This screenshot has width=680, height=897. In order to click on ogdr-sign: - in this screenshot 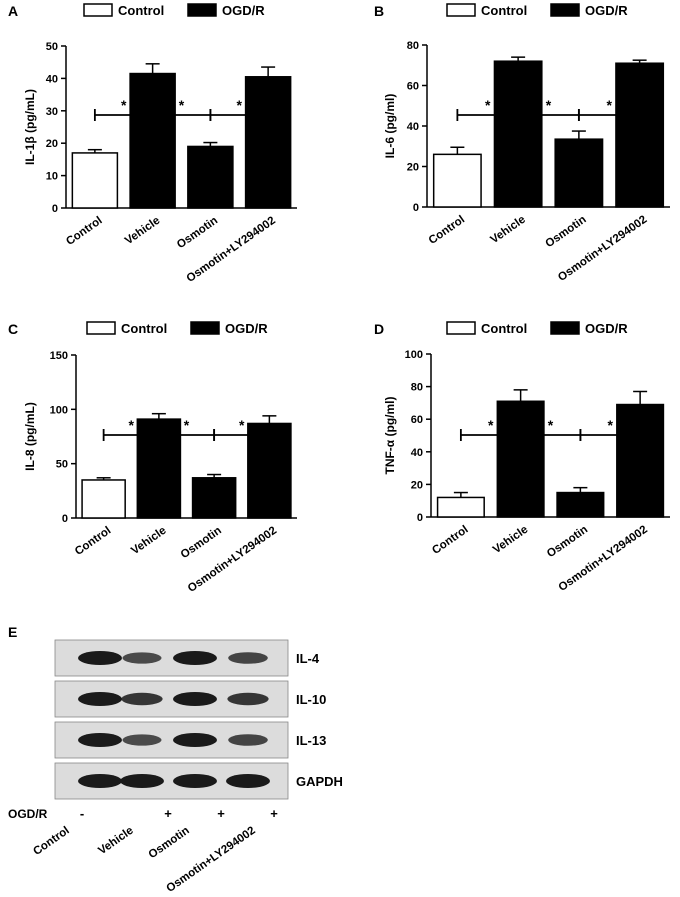, I will do `click(82, 813)`.